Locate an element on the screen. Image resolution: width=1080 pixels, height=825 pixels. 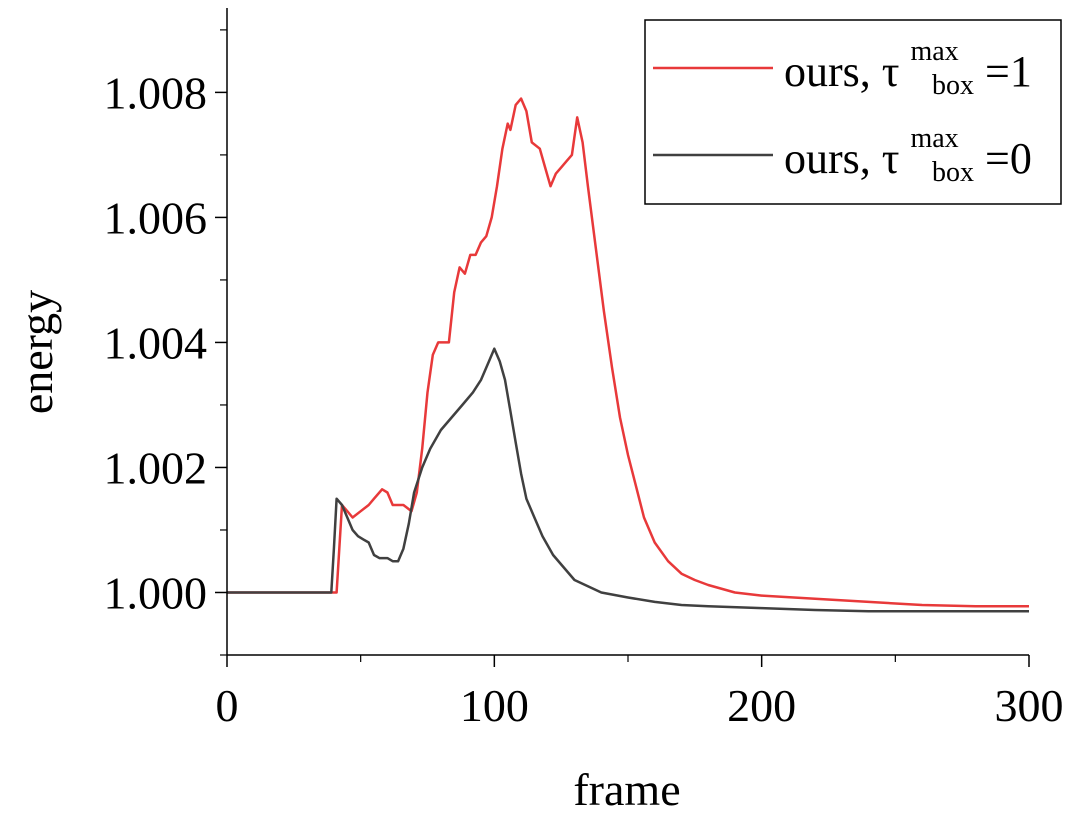
legend-entry-1: ours, τ max box =1 is located at coordinates (842, 62).